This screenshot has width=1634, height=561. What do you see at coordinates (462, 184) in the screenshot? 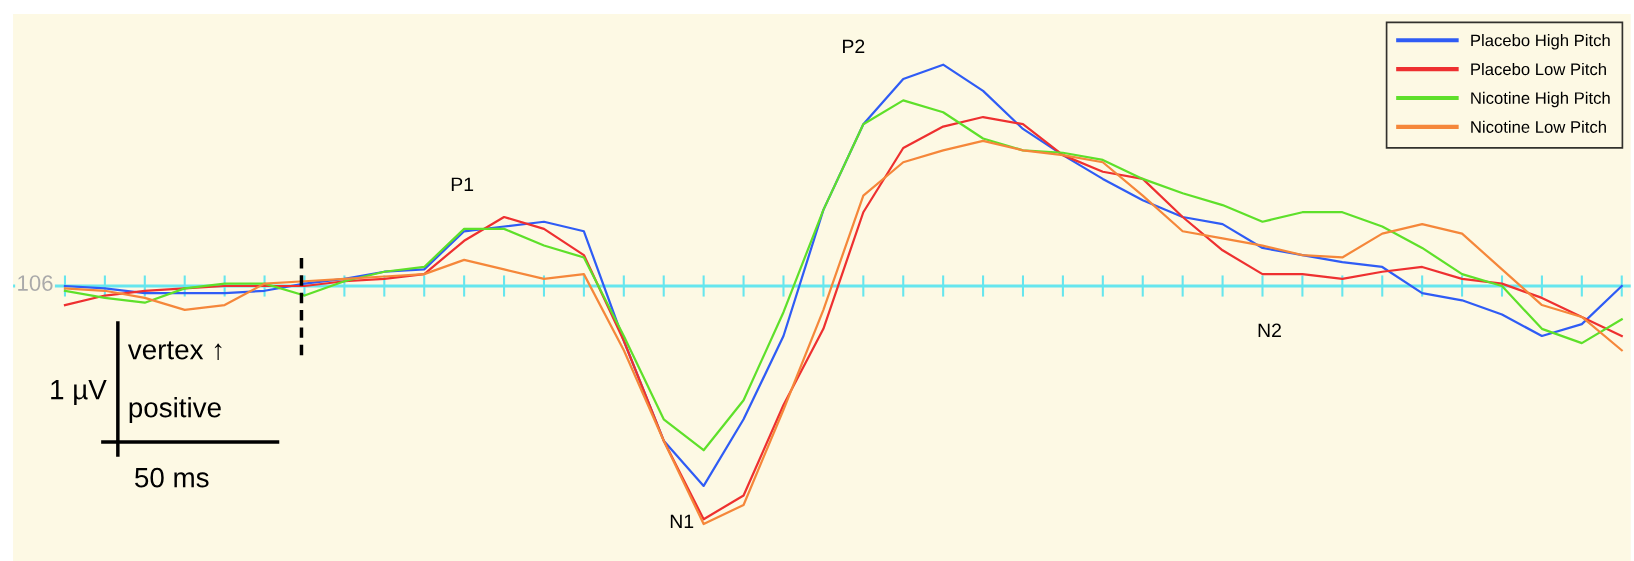
I see `annotation: P1` at bounding box center [462, 184].